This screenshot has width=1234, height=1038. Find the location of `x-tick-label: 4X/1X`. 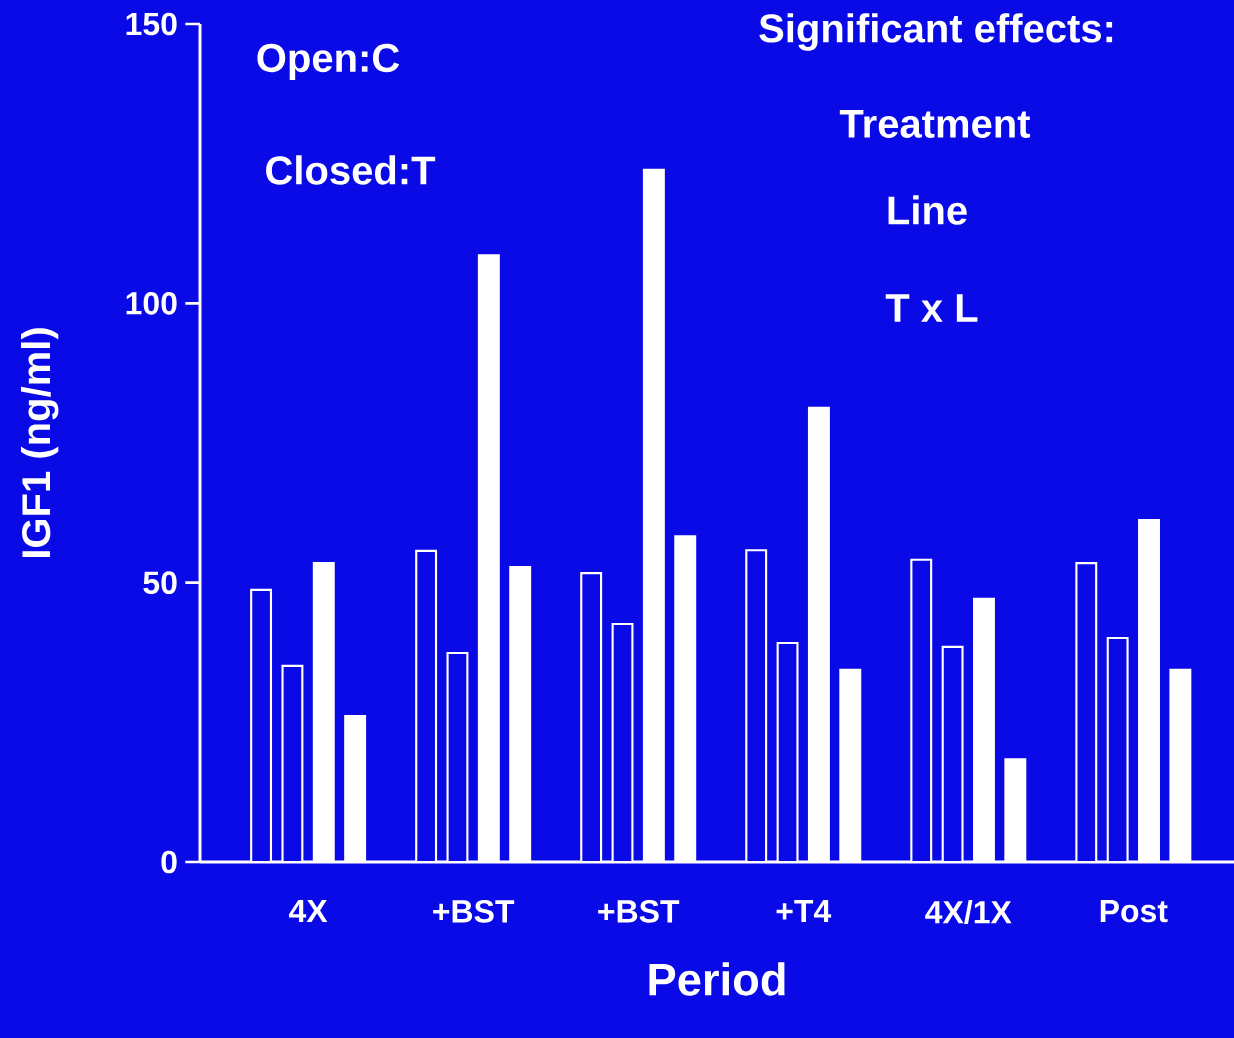

x-tick-label: 4X/1X is located at coordinates (968, 912).